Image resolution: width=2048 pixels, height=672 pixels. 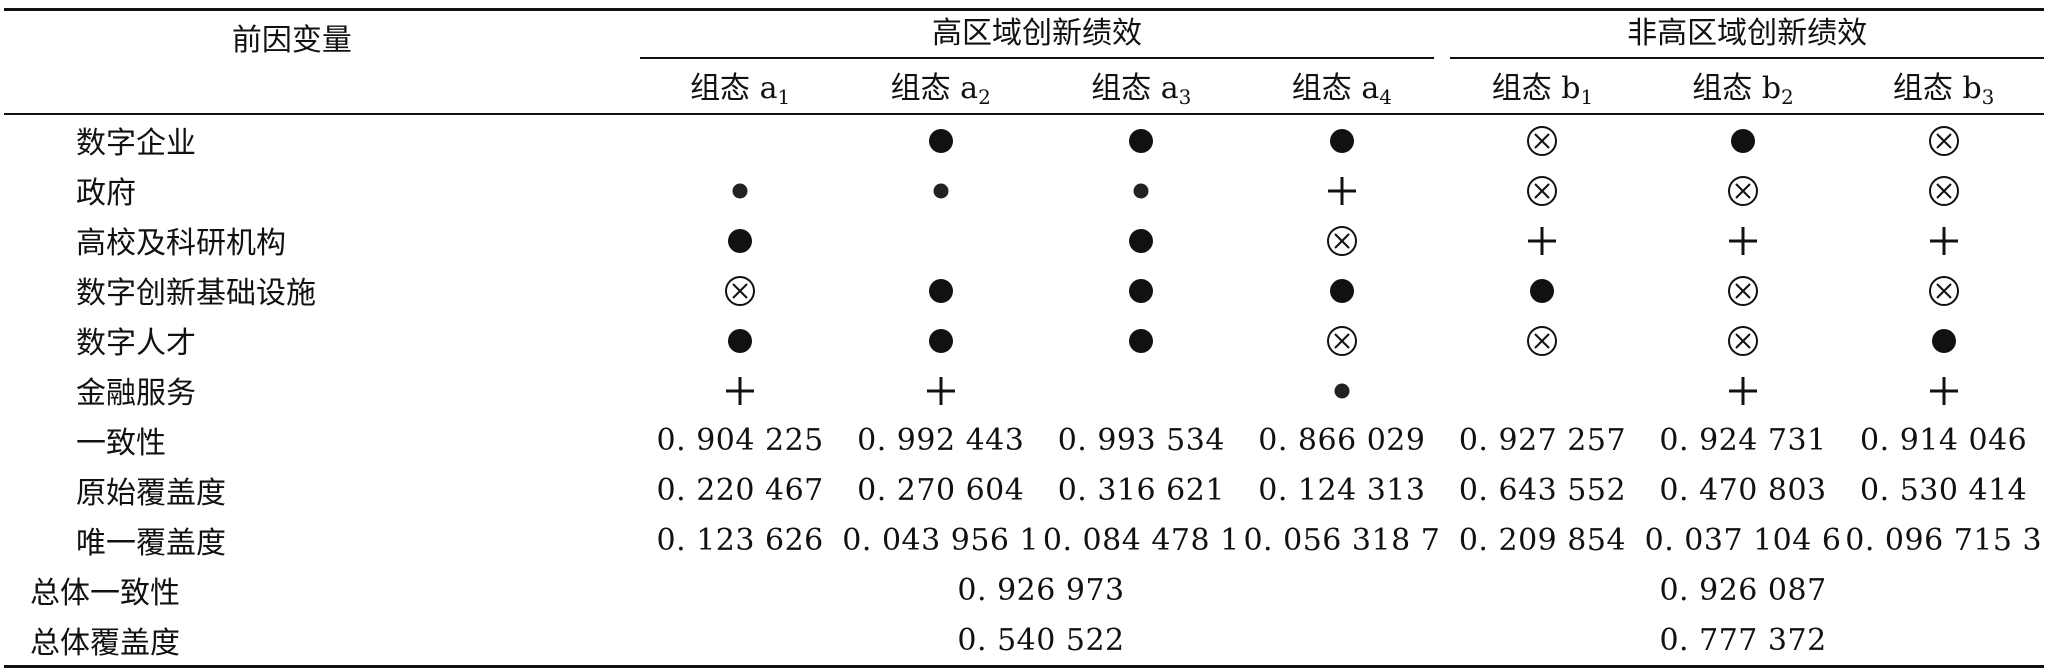 I want to click on metric-value: 0. 530 414, so click(x=1944, y=490).